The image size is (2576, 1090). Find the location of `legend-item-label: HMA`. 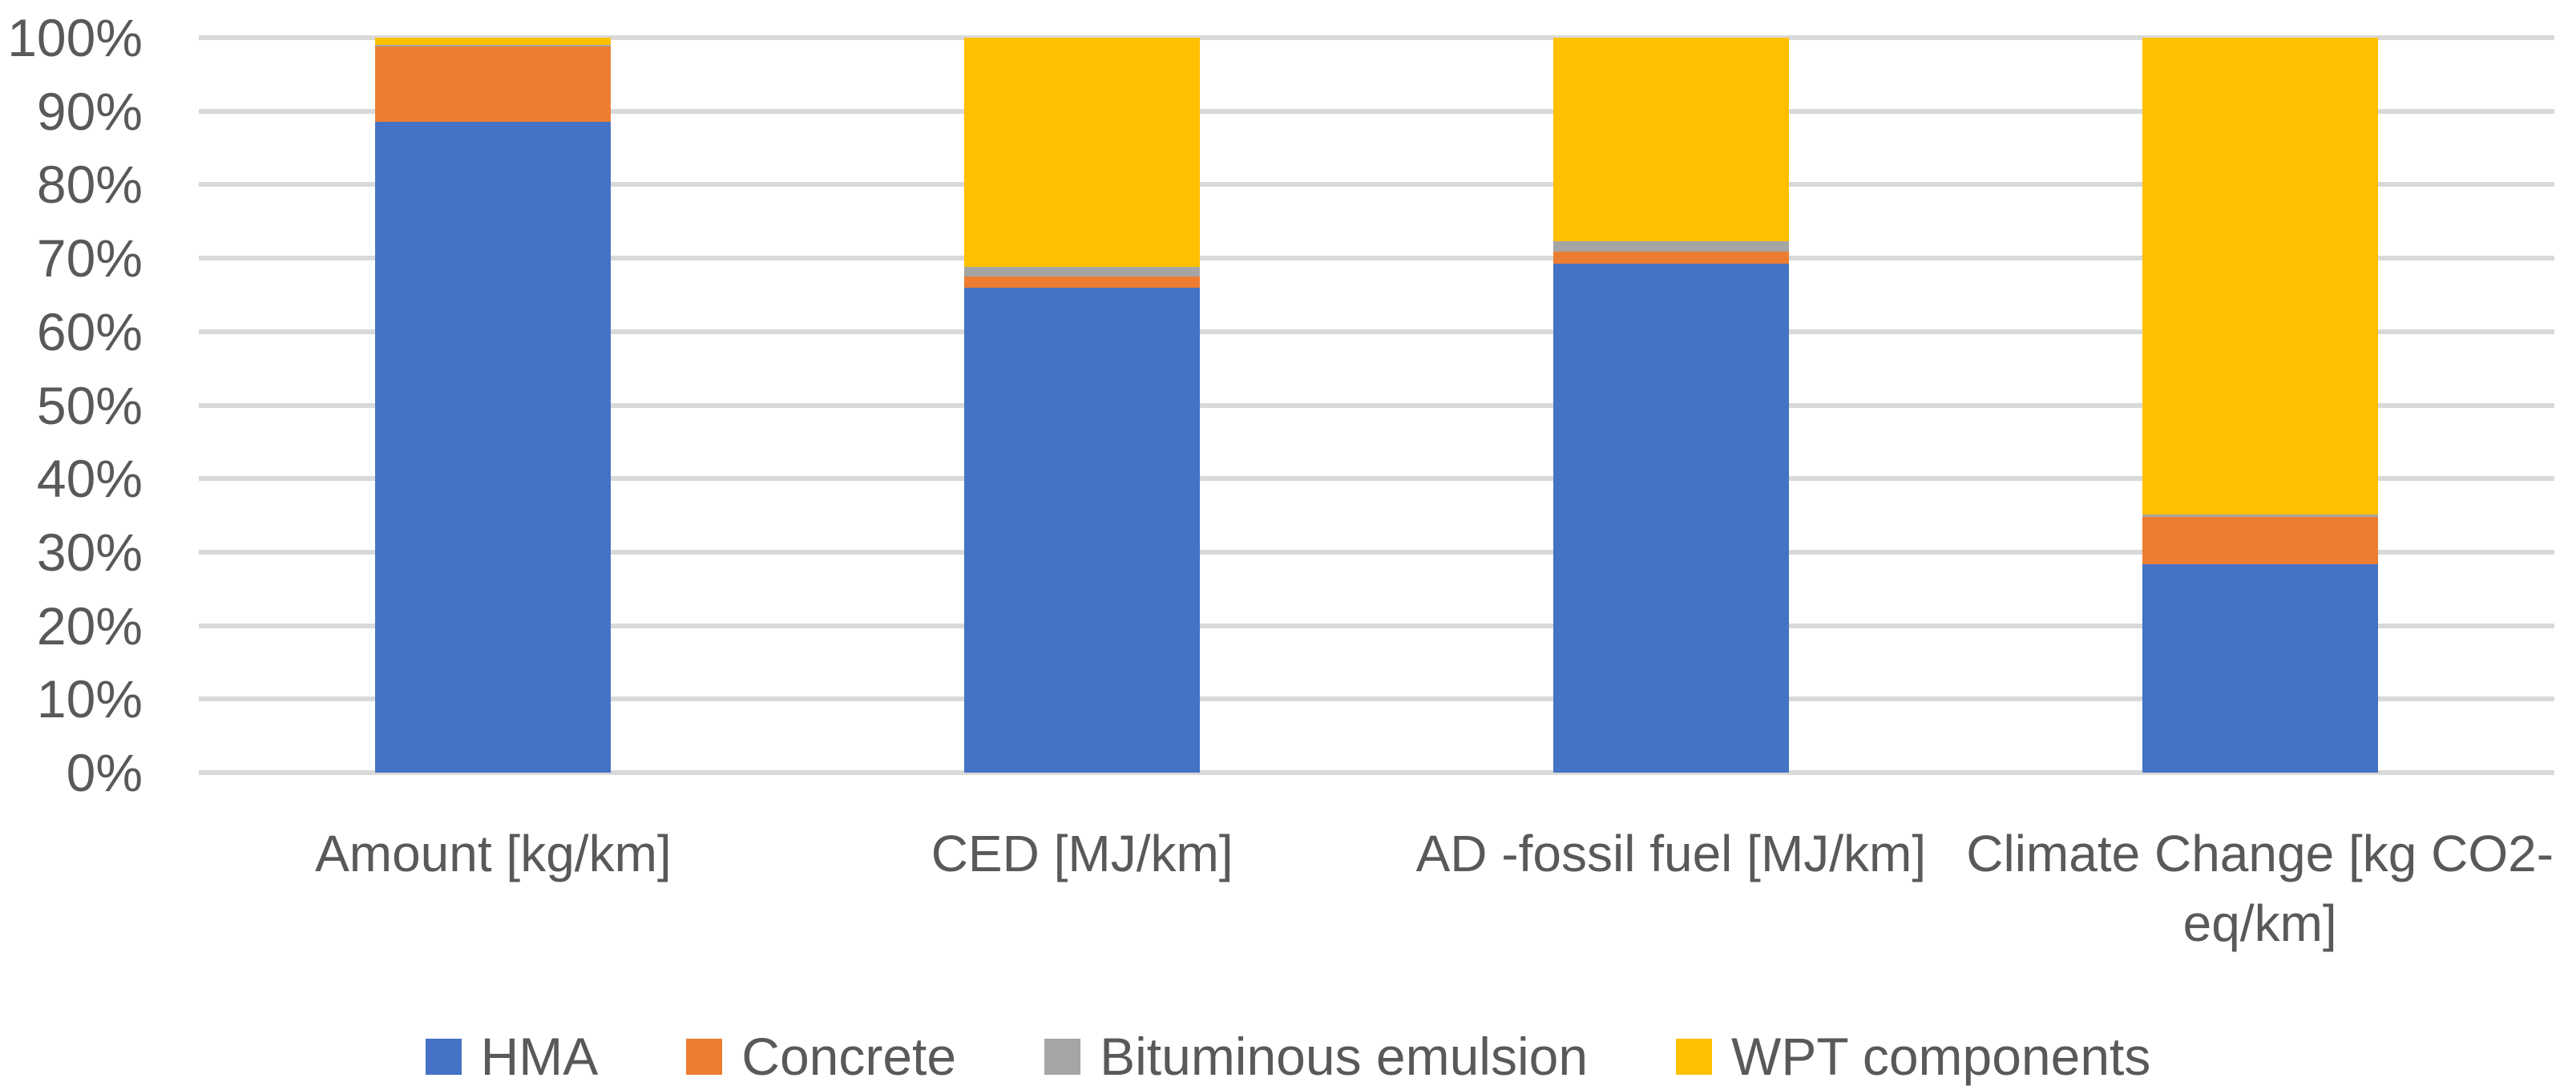

legend-item-label: HMA is located at coordinates (539, 1056).